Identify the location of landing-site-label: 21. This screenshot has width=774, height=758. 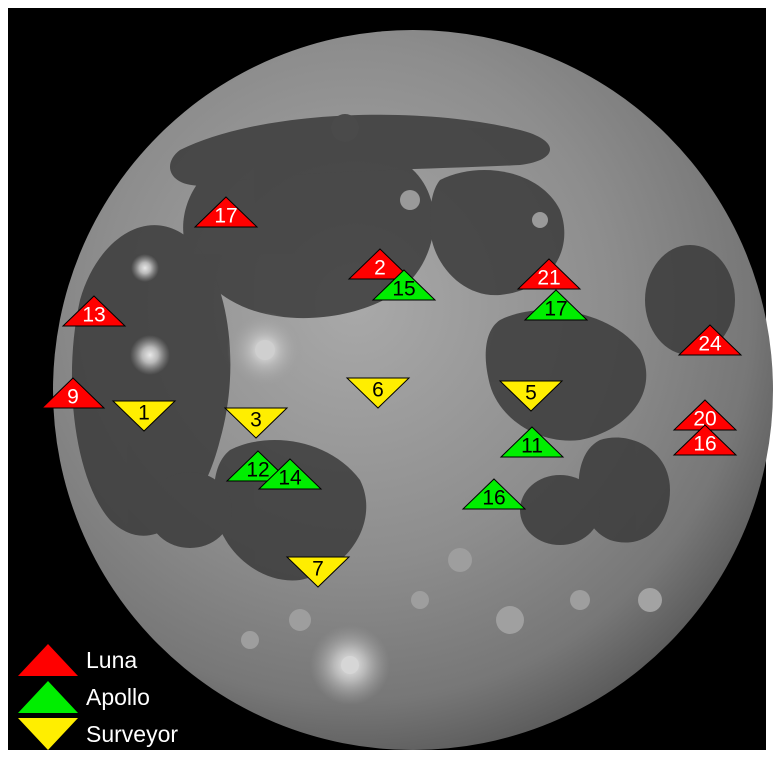
(548, 278).